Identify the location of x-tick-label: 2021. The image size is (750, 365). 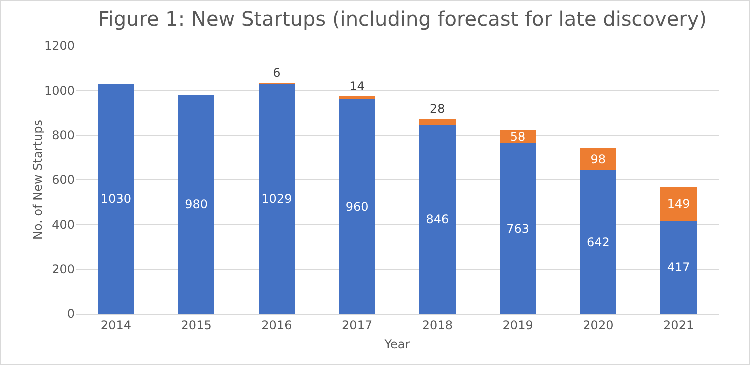
(679, 325).